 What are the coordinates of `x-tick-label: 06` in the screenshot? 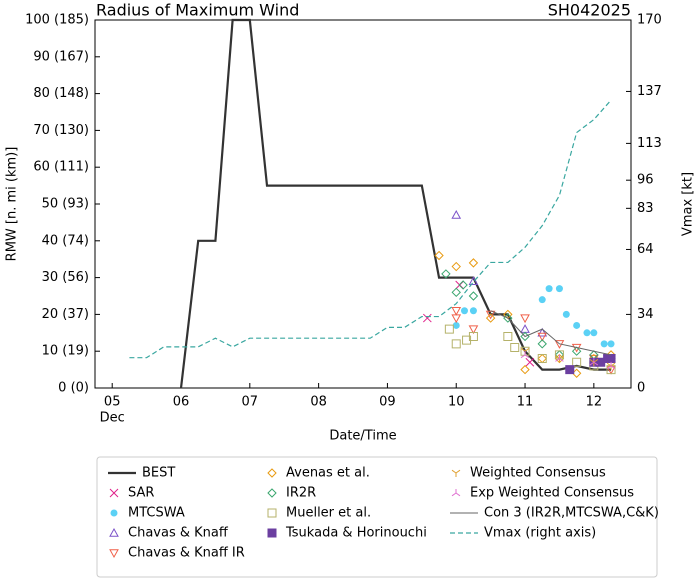 It's located at (181, 402).